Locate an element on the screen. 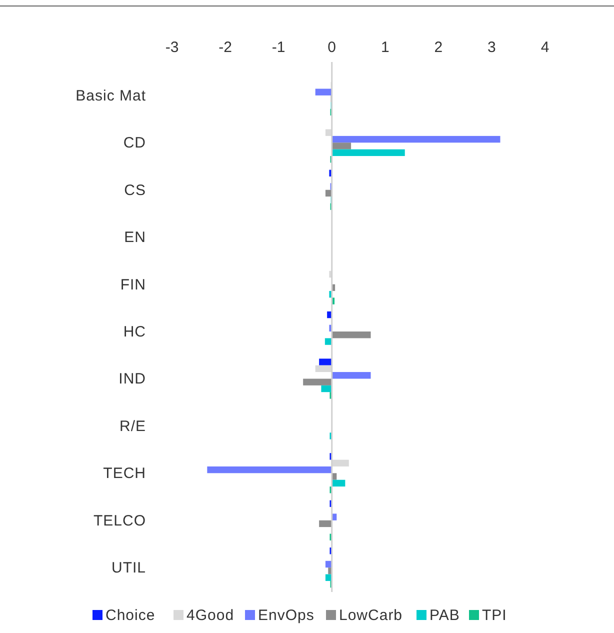 The height and width of the screenshot is (633, 614). y-tick-label: CD is located at coordinates (134, 143).